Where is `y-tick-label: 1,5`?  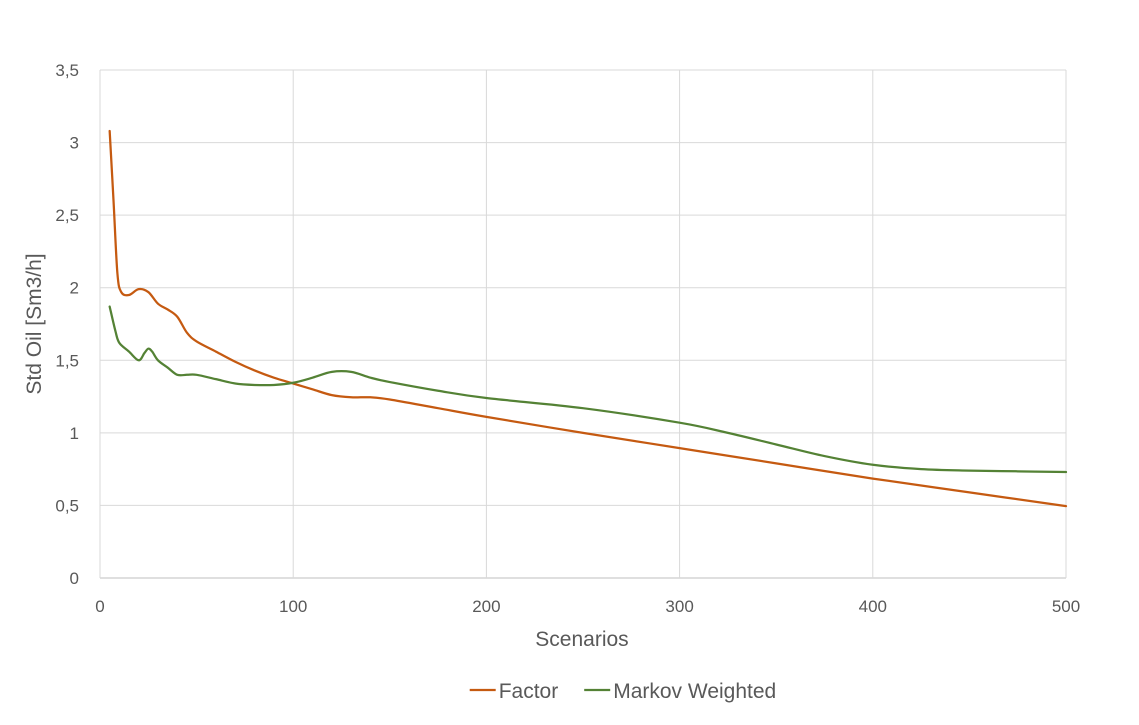 y-tick-label: 1,5 is located at coordinates (67, 360).